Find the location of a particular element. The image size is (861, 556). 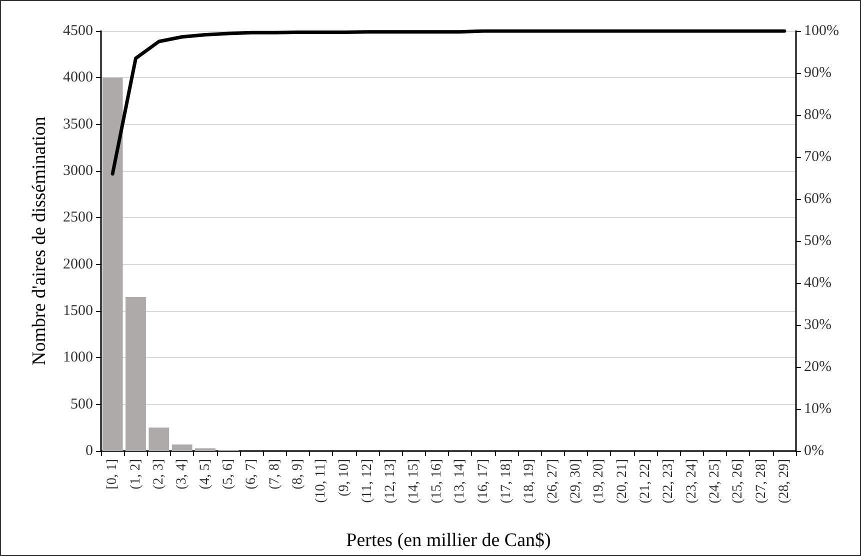

x-axis-title: Pertes (en millier de Can$) is located at coordinates (448, 540).